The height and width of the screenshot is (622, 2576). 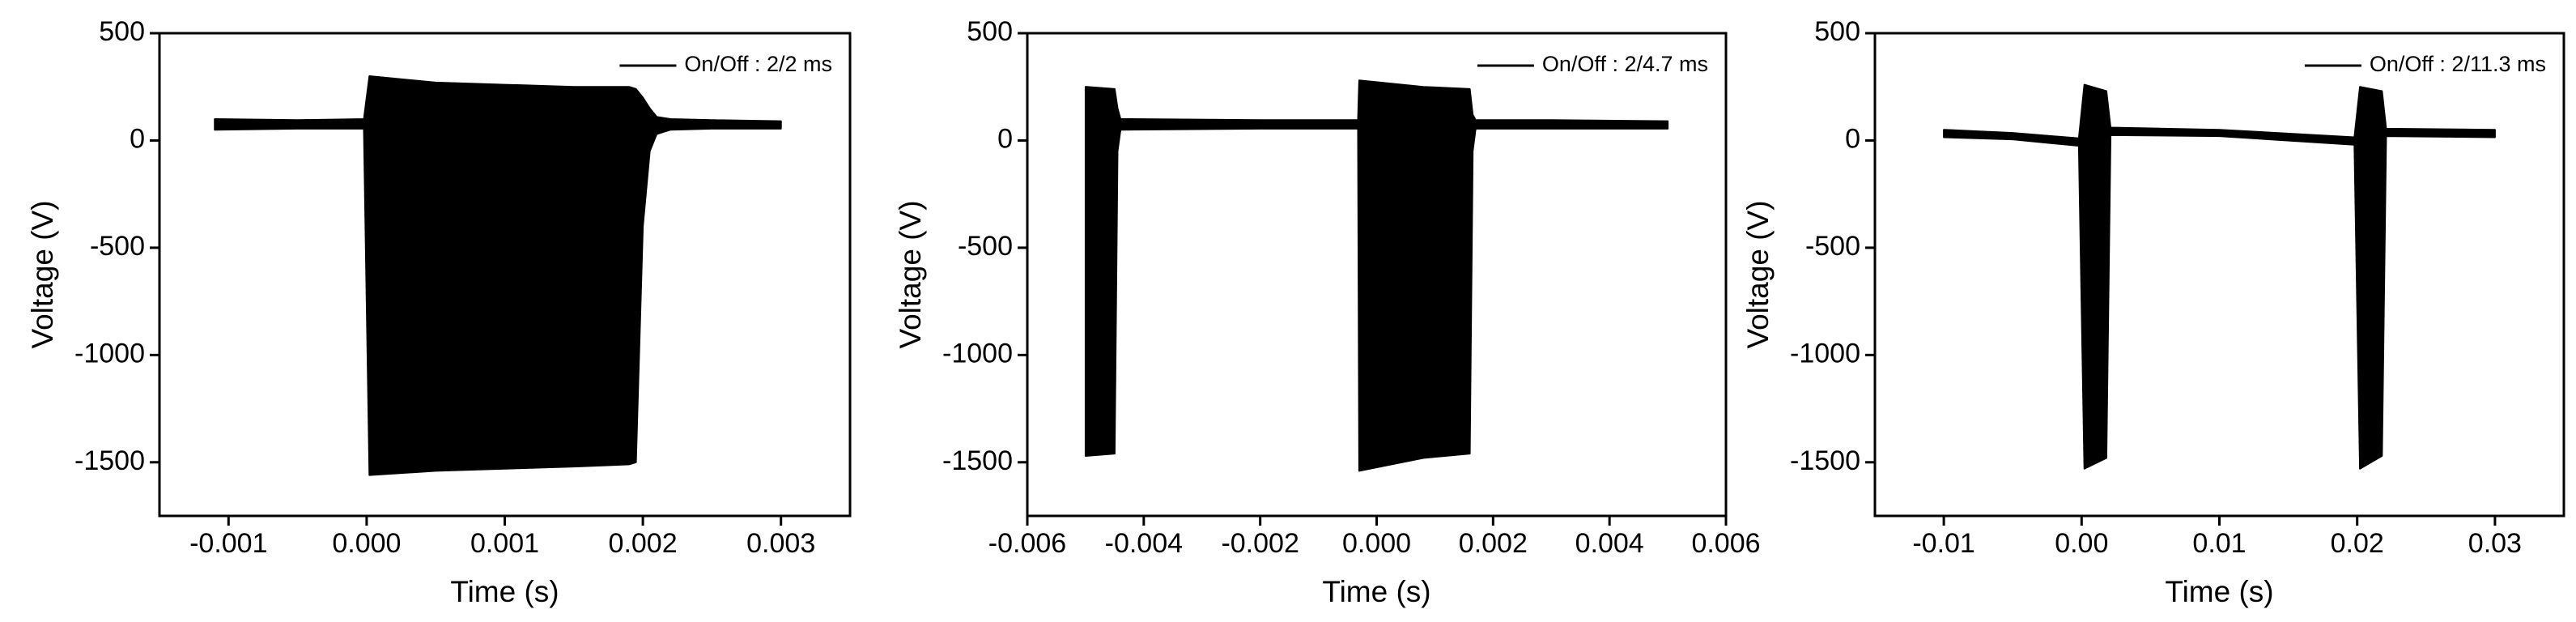 What do you see at coordinates (1944, 544) in the screenshot?
I see `x-tick-label: -0.01` at bounding box center [1944, 544].